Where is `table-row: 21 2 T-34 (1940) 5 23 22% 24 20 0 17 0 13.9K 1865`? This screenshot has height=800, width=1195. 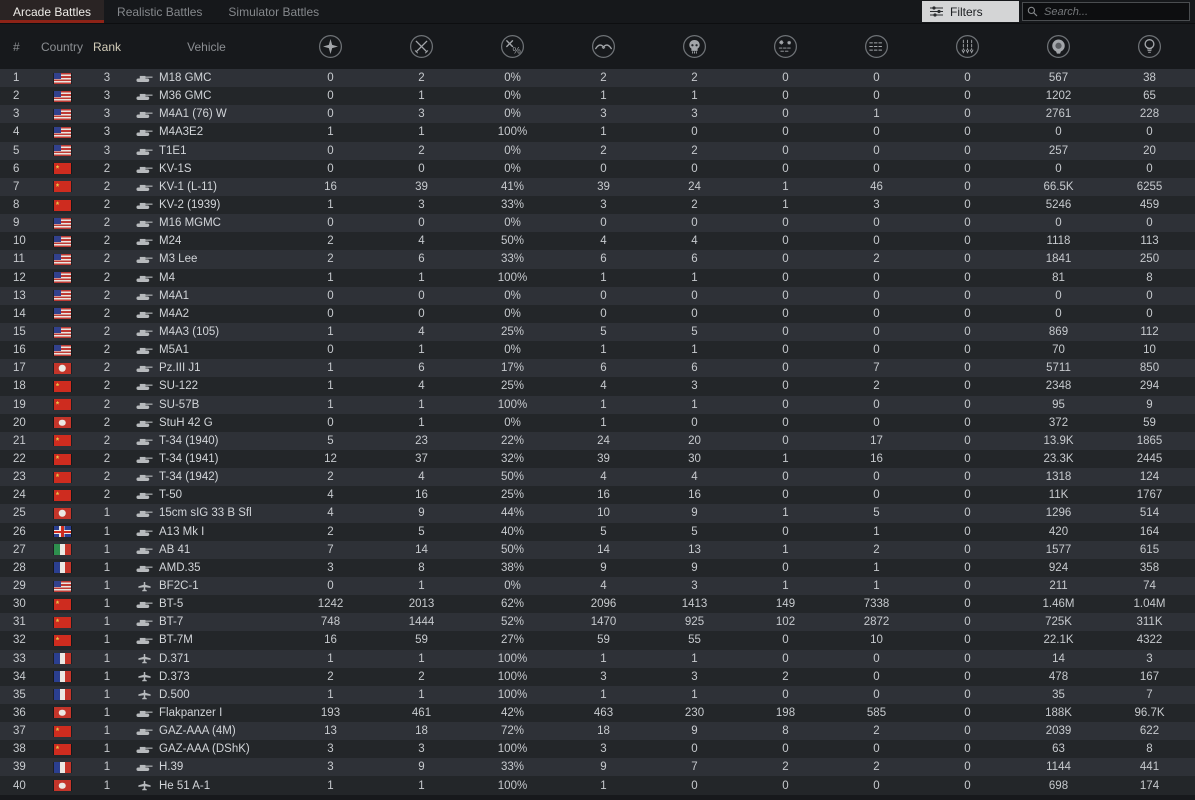 table-row: 21 2 T-34 (1940) 5 23 22% 24 20 0 17 0 13.9K 1865 is located at coordinates (597, 440).